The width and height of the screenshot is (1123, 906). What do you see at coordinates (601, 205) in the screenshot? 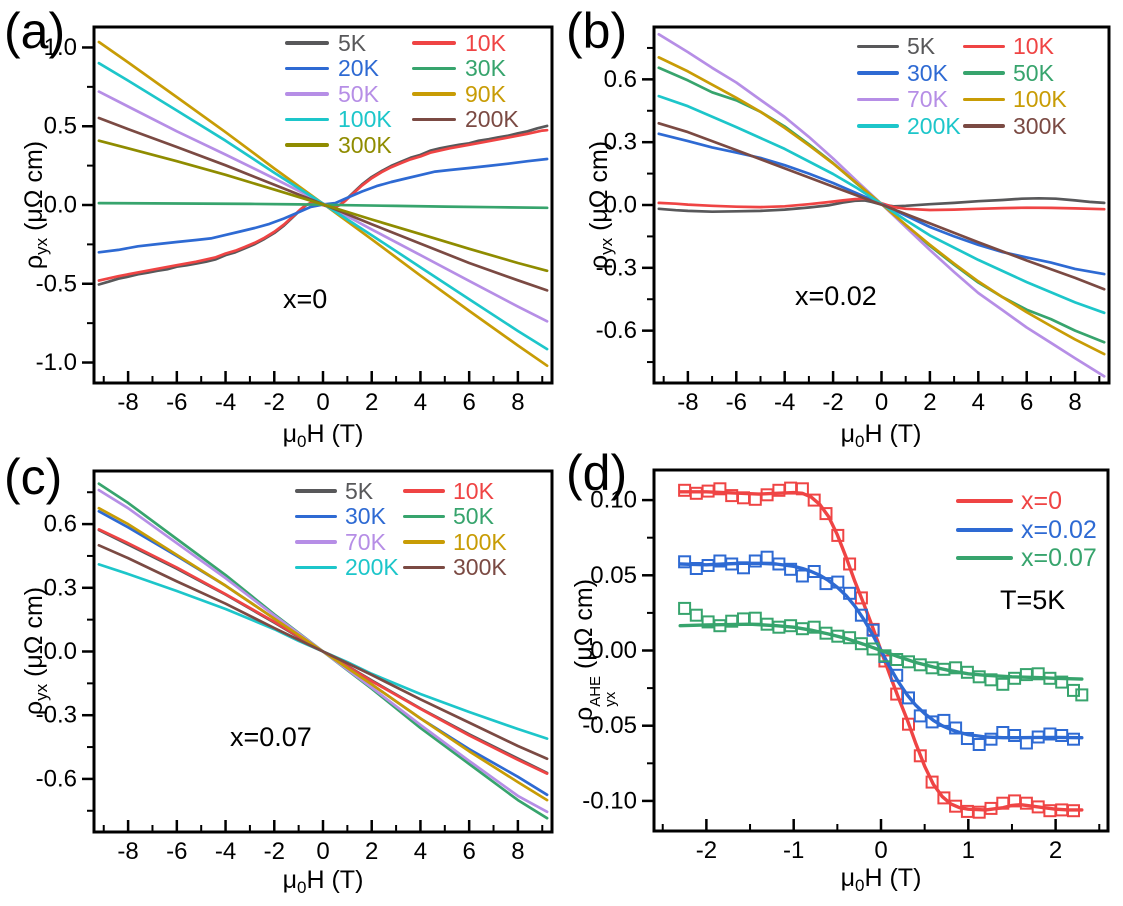
I see `y-axis-title-b: ρyx (μΩ cm)` at bounding box center [601, 205].